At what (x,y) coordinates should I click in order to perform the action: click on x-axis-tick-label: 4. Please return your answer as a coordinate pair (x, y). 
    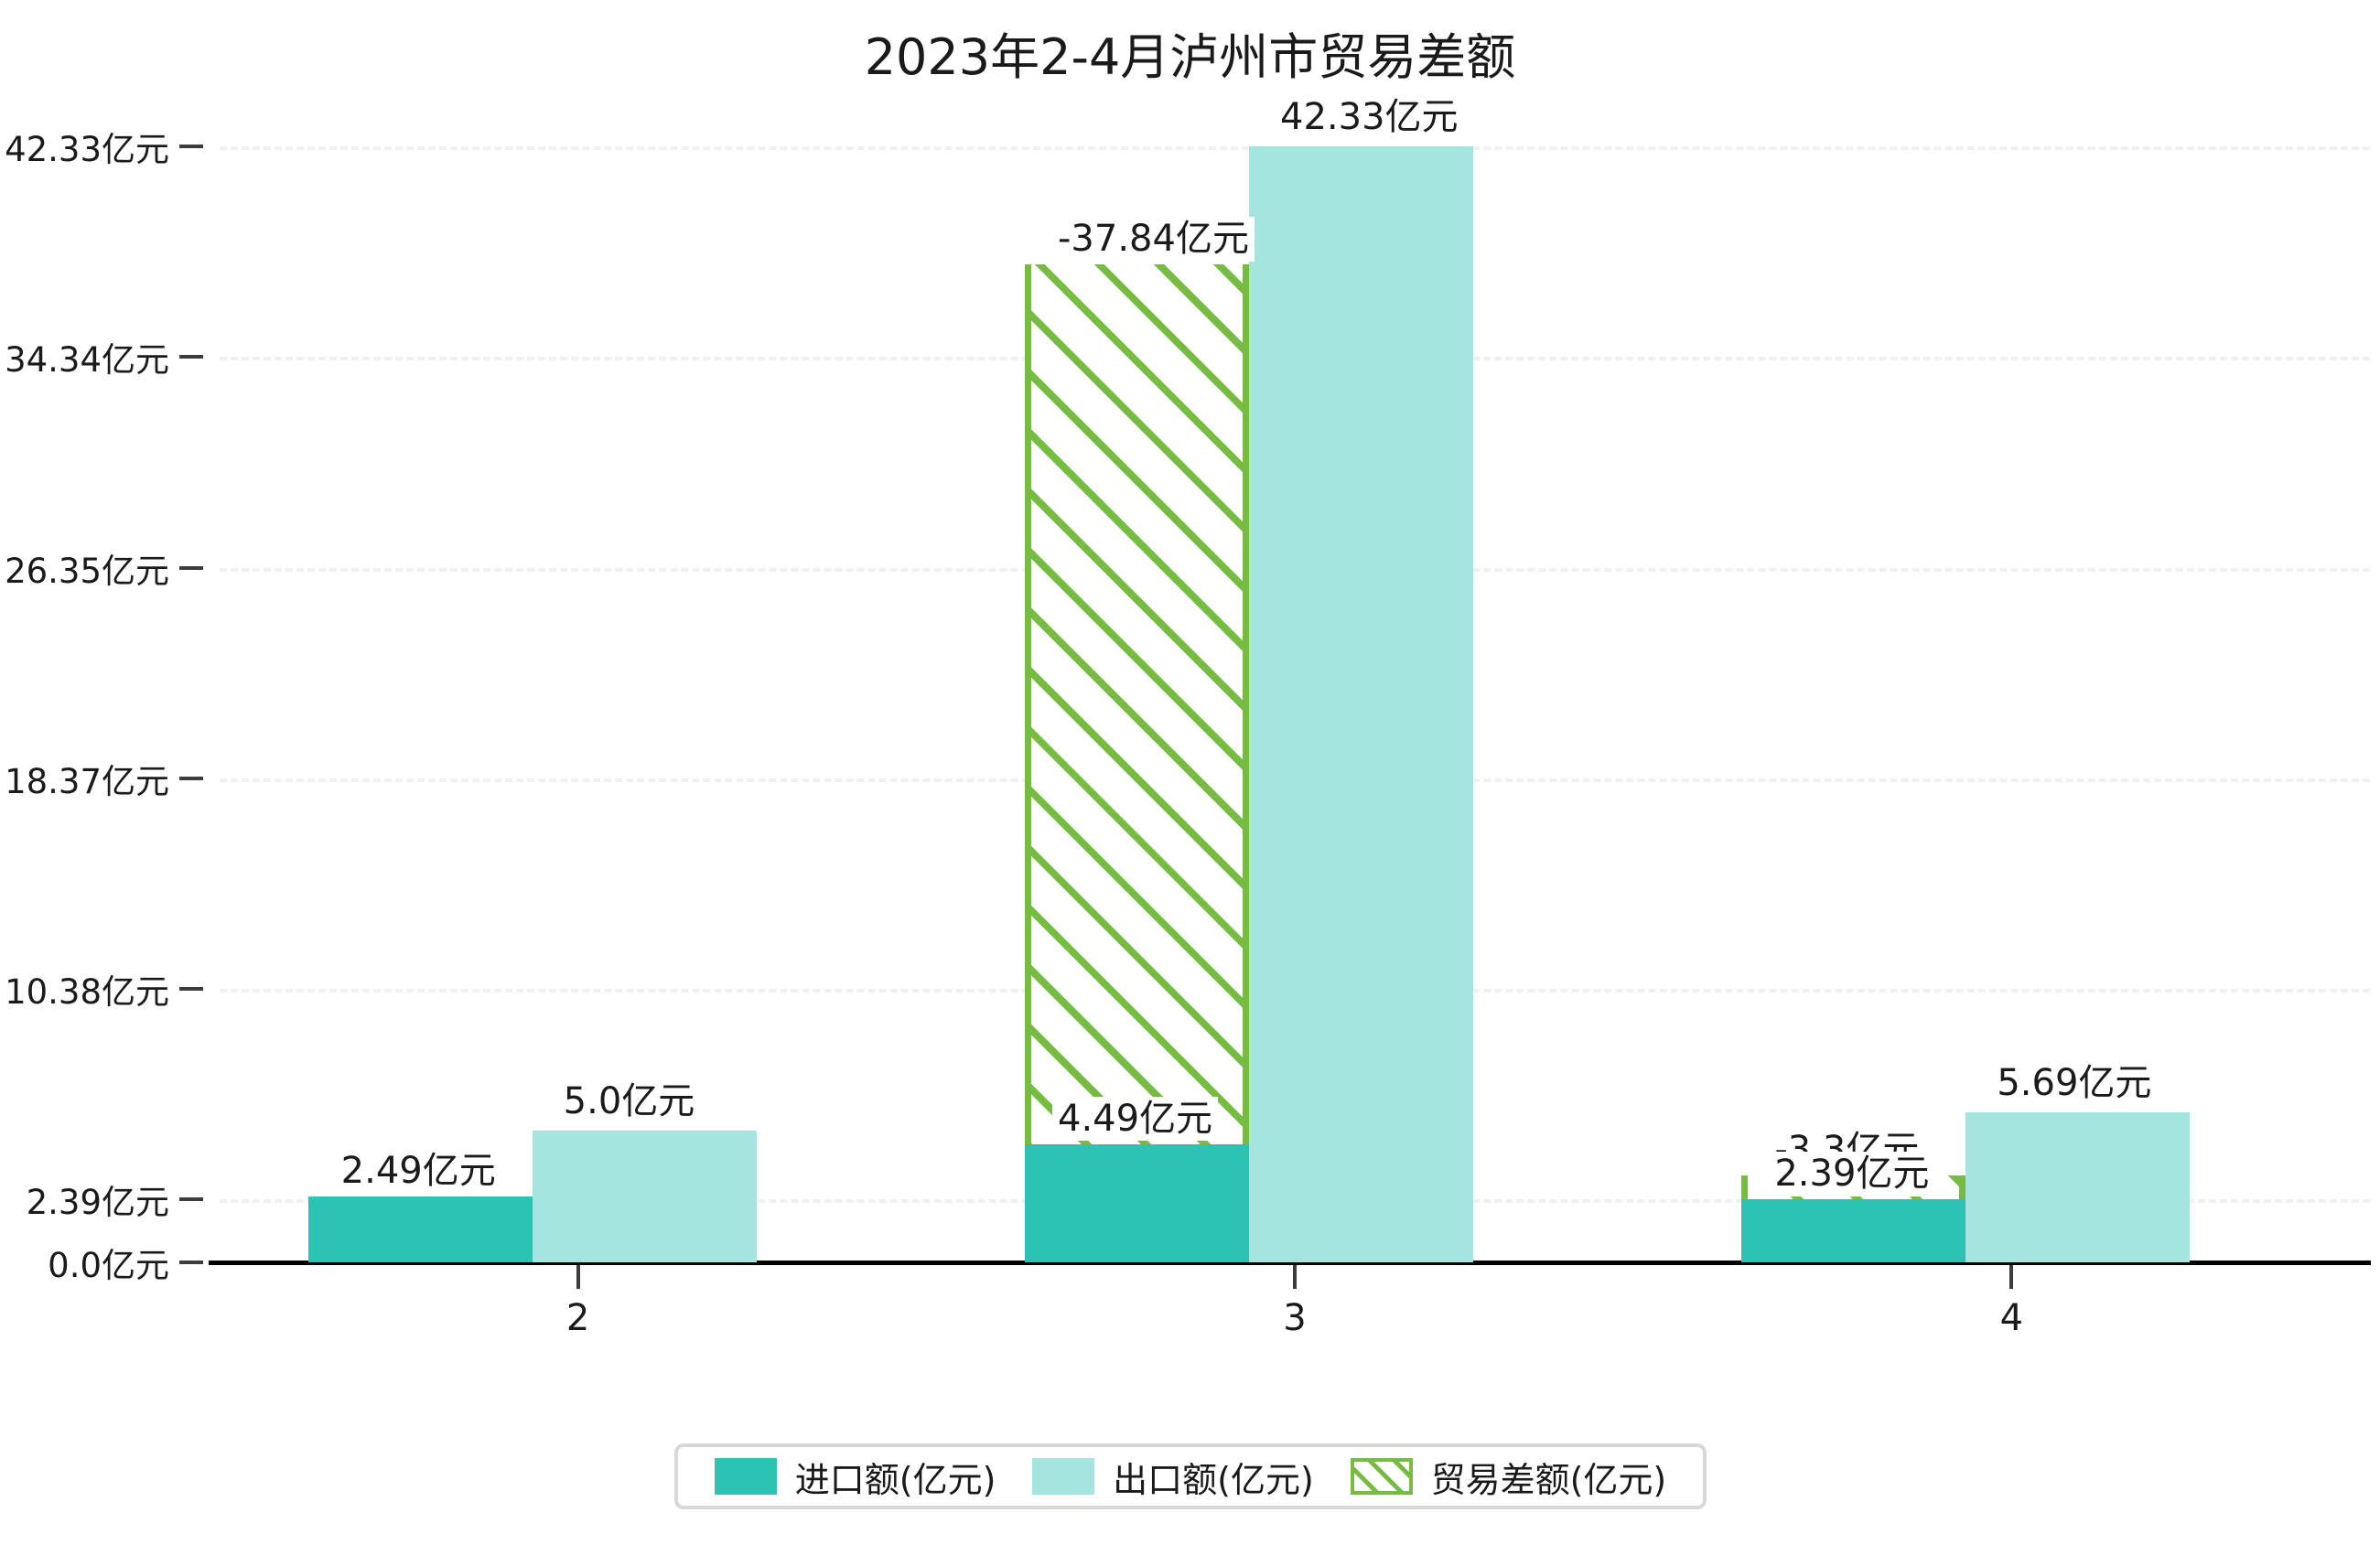
    Looking at the image, I should click on (2011, 1318).